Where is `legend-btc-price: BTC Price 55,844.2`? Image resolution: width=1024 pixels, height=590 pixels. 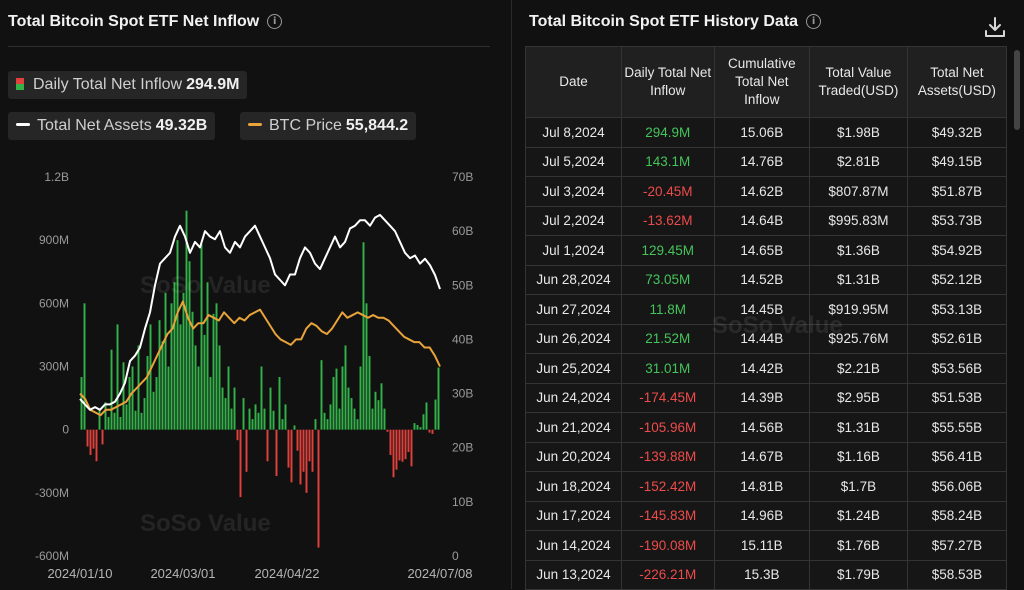 legend-btc-price: BTC Price 55,844.2 is located at coordinates (328, 126).